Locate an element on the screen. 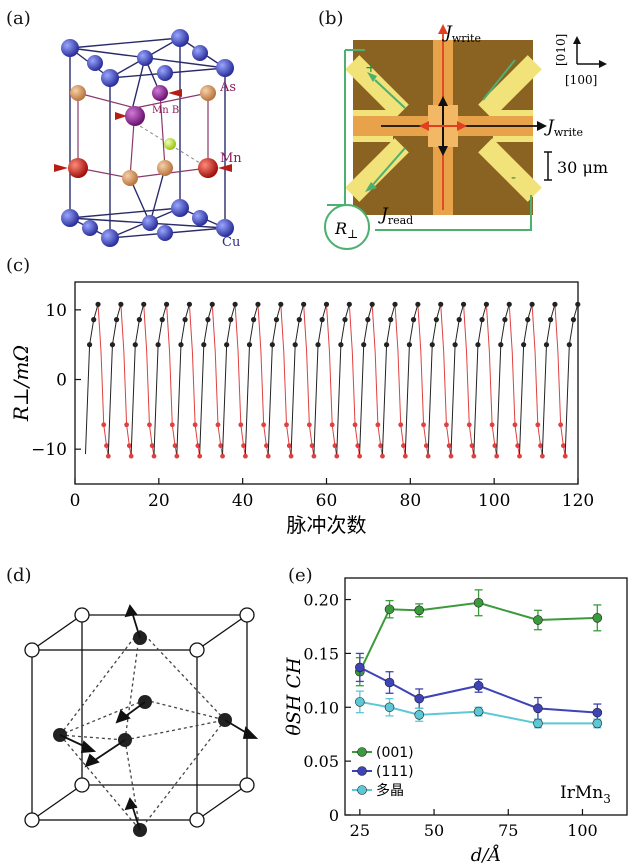  j-write-top: Jwrite is located at coordinates (461, 34).